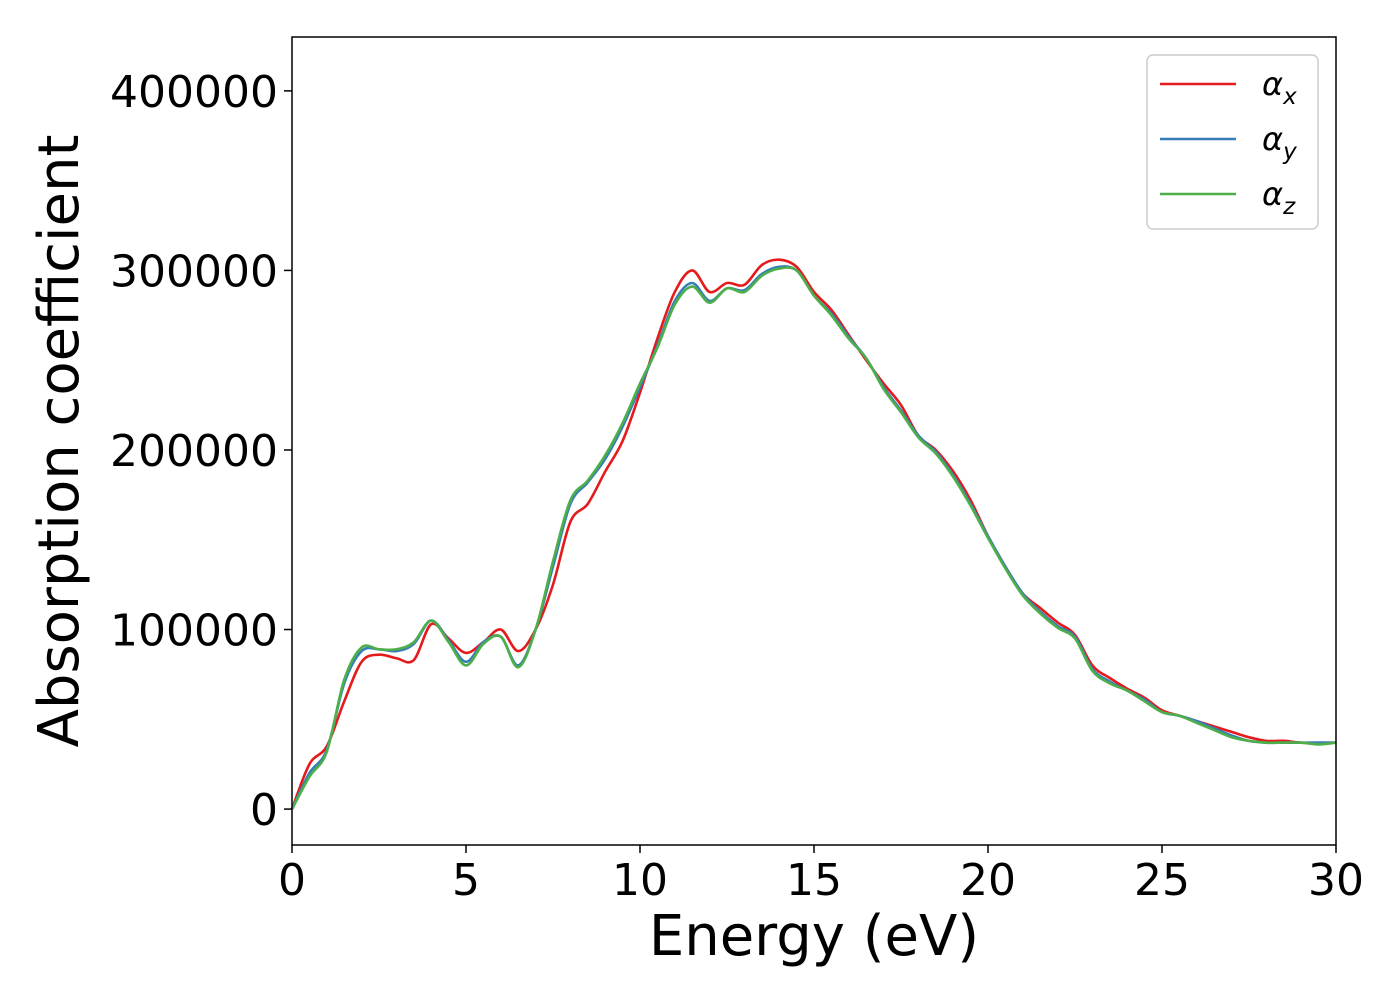 The width and height of the screenshot is (1400, 1000). What do you see at coordinates (1162, 880) in the screenshot?
I see `x-tick-label: 25` at bounding box center [1162, 880].